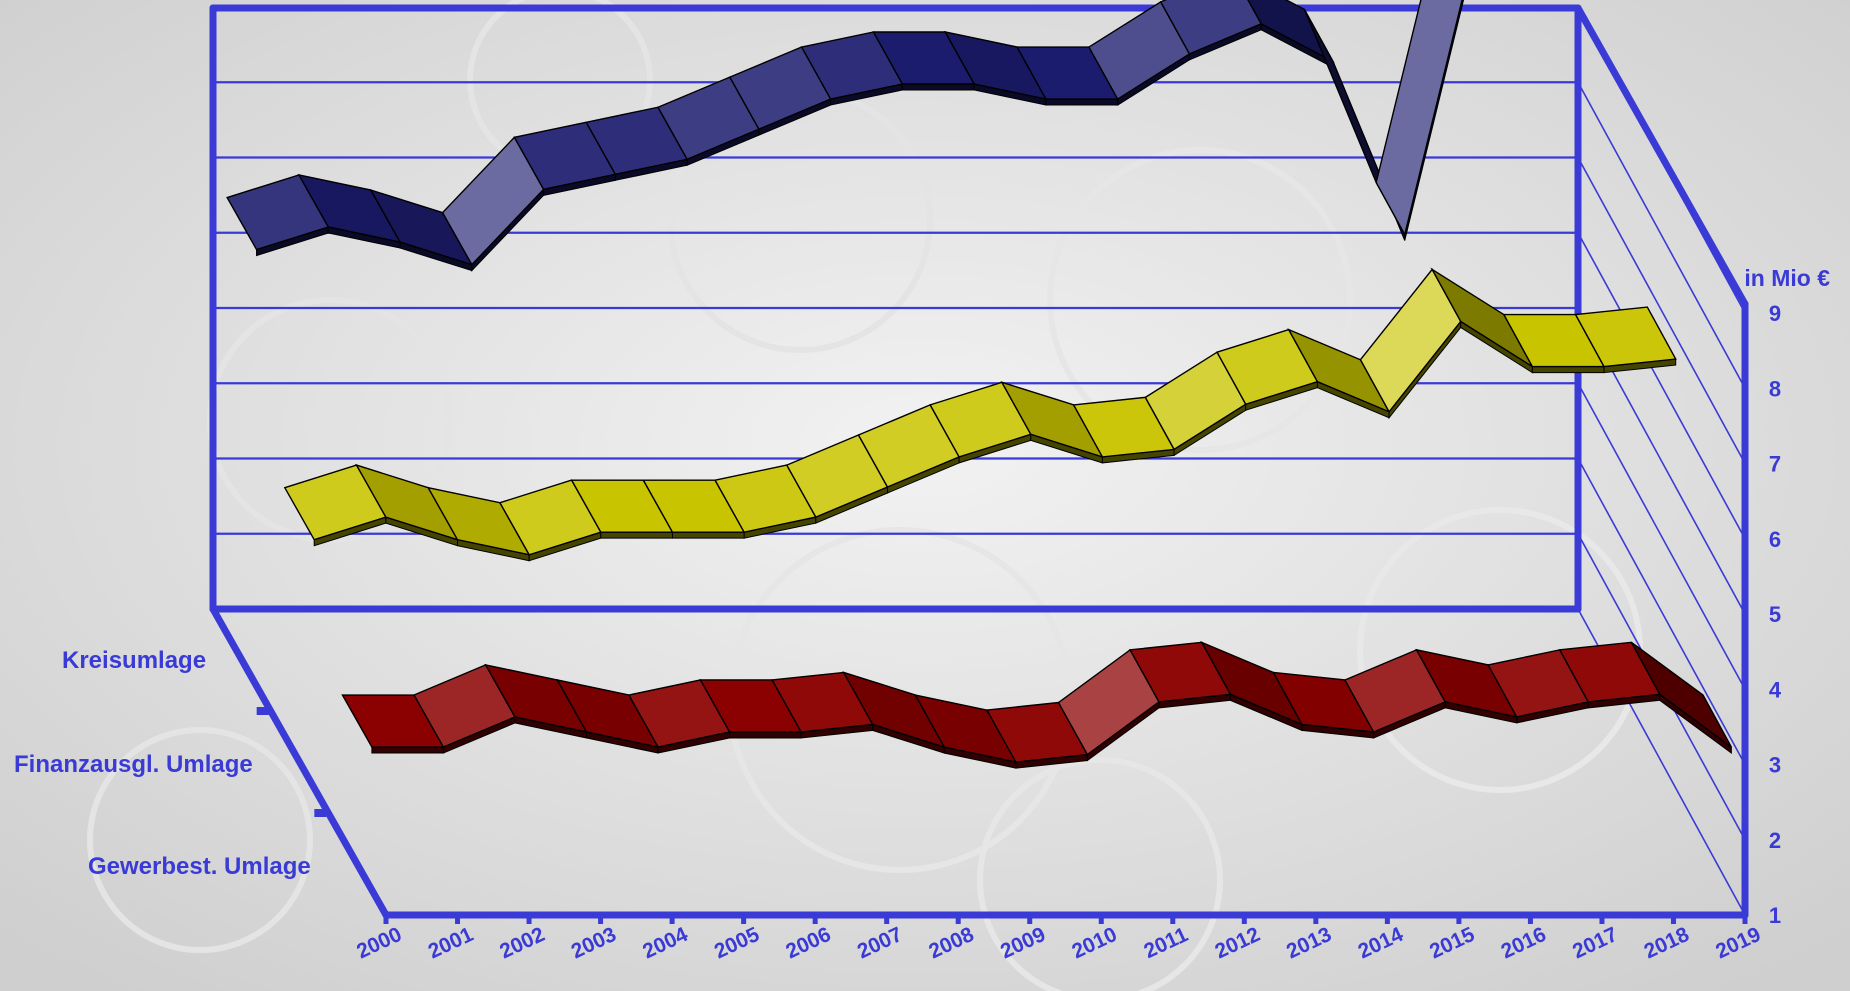  What do you see at coordinates (1775, 614) in the screenshot?
I see `y-tick-label: 5` at bounding box center [1775, 614].